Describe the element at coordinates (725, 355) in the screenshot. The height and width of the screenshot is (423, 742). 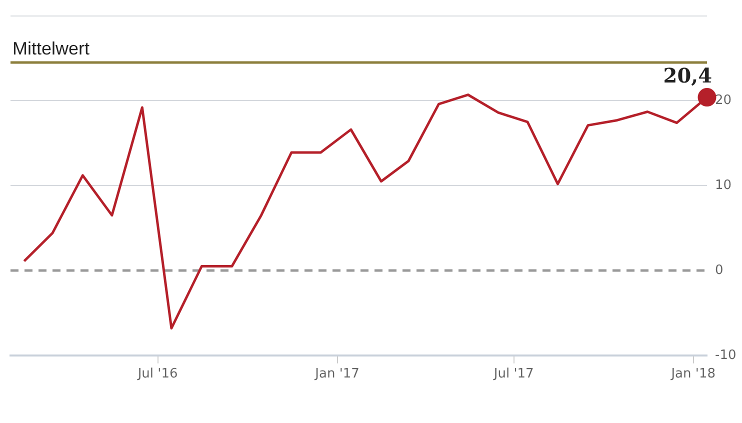
I see `y-tick-label: -10` at that location.